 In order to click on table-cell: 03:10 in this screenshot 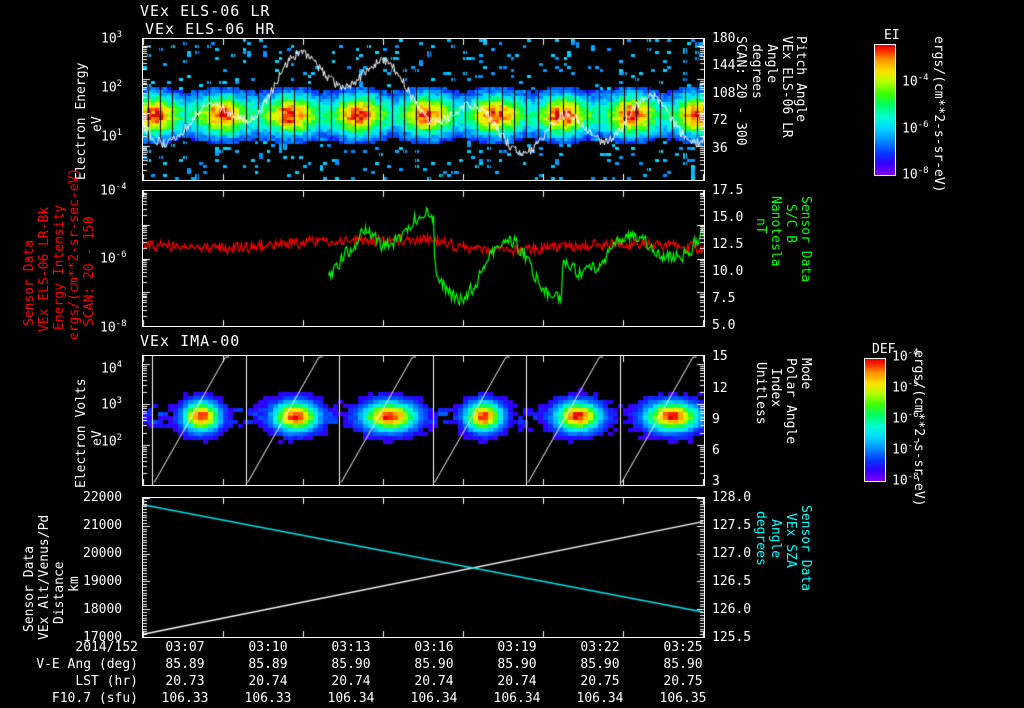, I will do `click(268, 647)`.